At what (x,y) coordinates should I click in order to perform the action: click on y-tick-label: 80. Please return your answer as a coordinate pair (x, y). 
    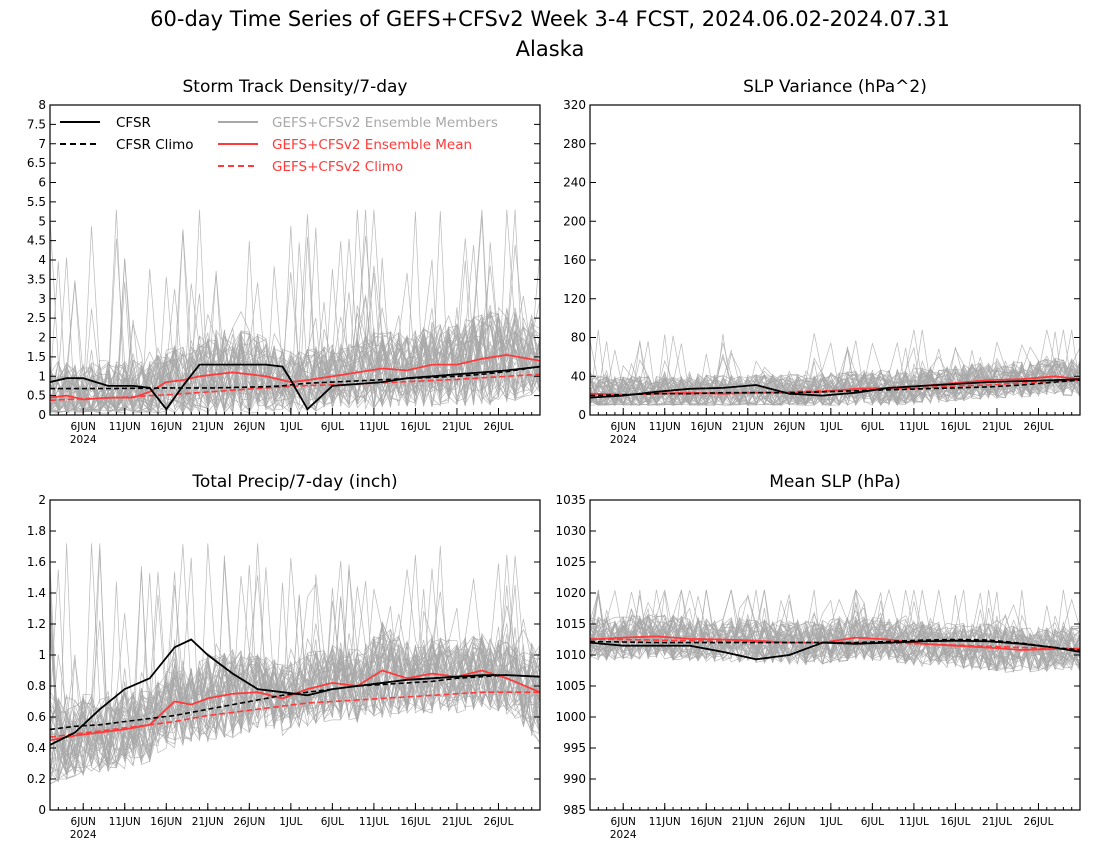
    Looking at the image, I should click on (578, 338).